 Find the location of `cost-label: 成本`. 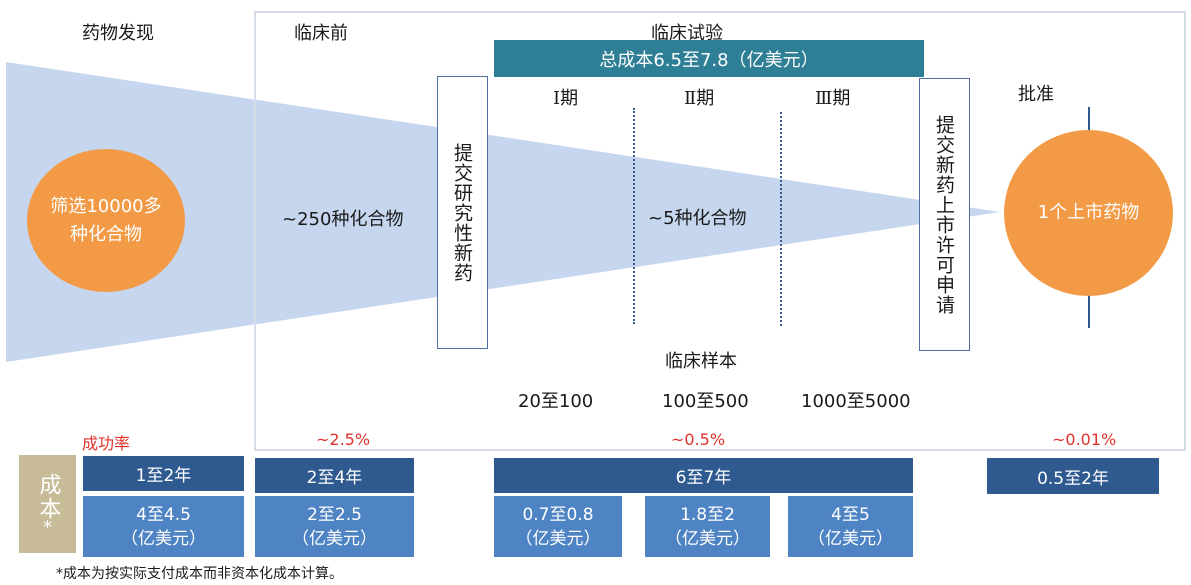

cost-label: 成本 is located at coordinates (48, 497).